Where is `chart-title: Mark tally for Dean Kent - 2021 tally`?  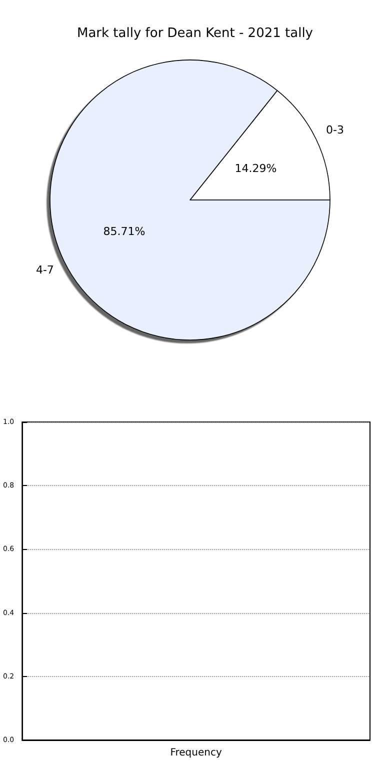
chart-title: Mark tally for Dean Kent - 2021 tally is located at coordinates (195, 33).